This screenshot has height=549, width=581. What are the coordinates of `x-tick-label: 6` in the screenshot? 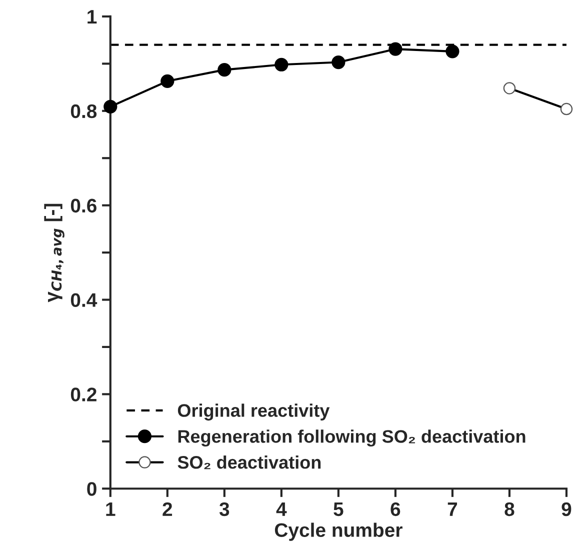 It's located at (395, 509).